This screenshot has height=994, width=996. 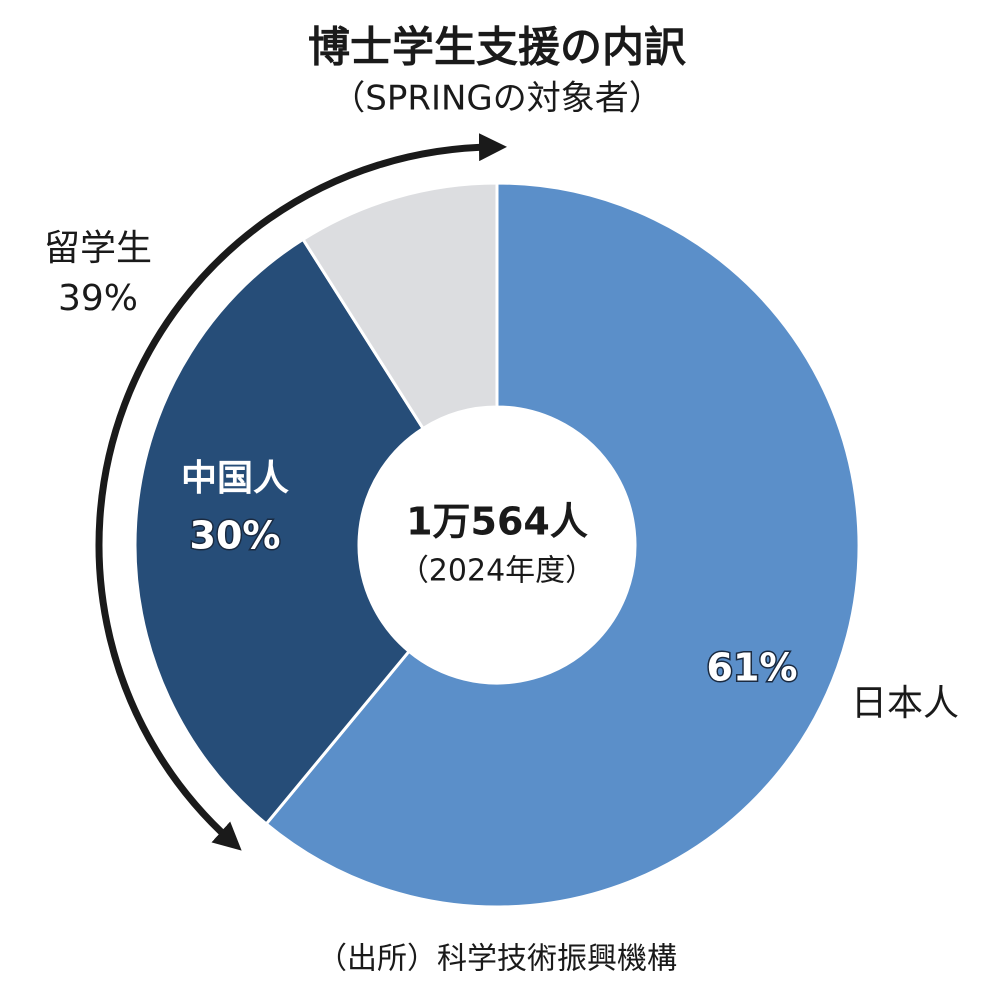 What do you see at coordinates (497, 99) in the screenshot?
I see `chart-subtitle: （SPRINGの対象者）` at bounding box center [497, 99].